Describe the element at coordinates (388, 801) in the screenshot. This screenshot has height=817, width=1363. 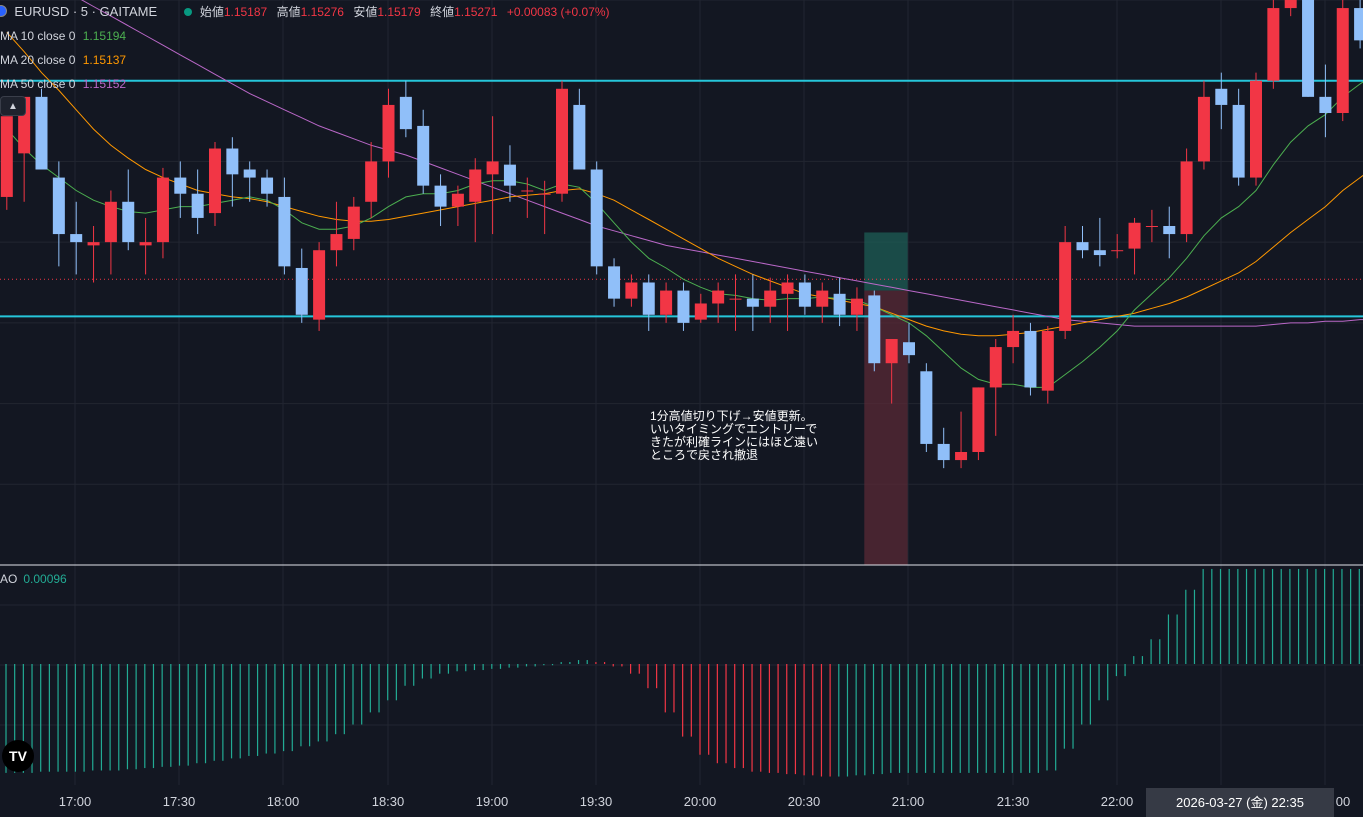
I see `time-axis-label: 18:30` at that location.